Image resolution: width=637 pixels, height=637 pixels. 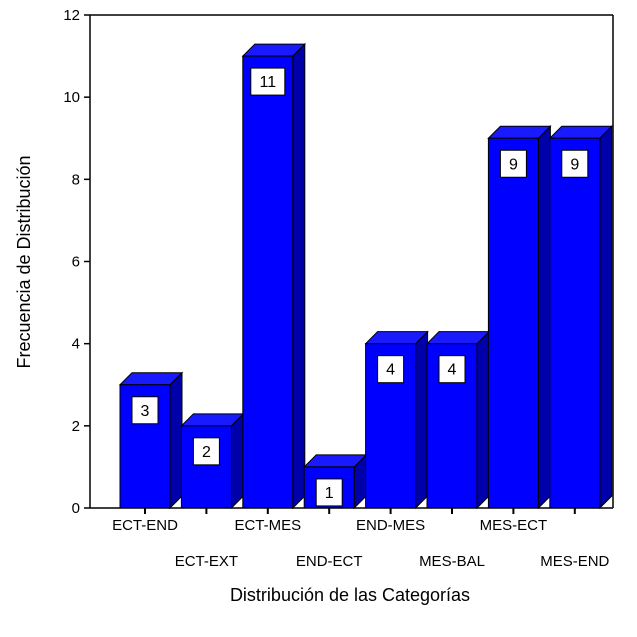 I want to click on bar-ect-end: 3, so click(x=151, y=440).